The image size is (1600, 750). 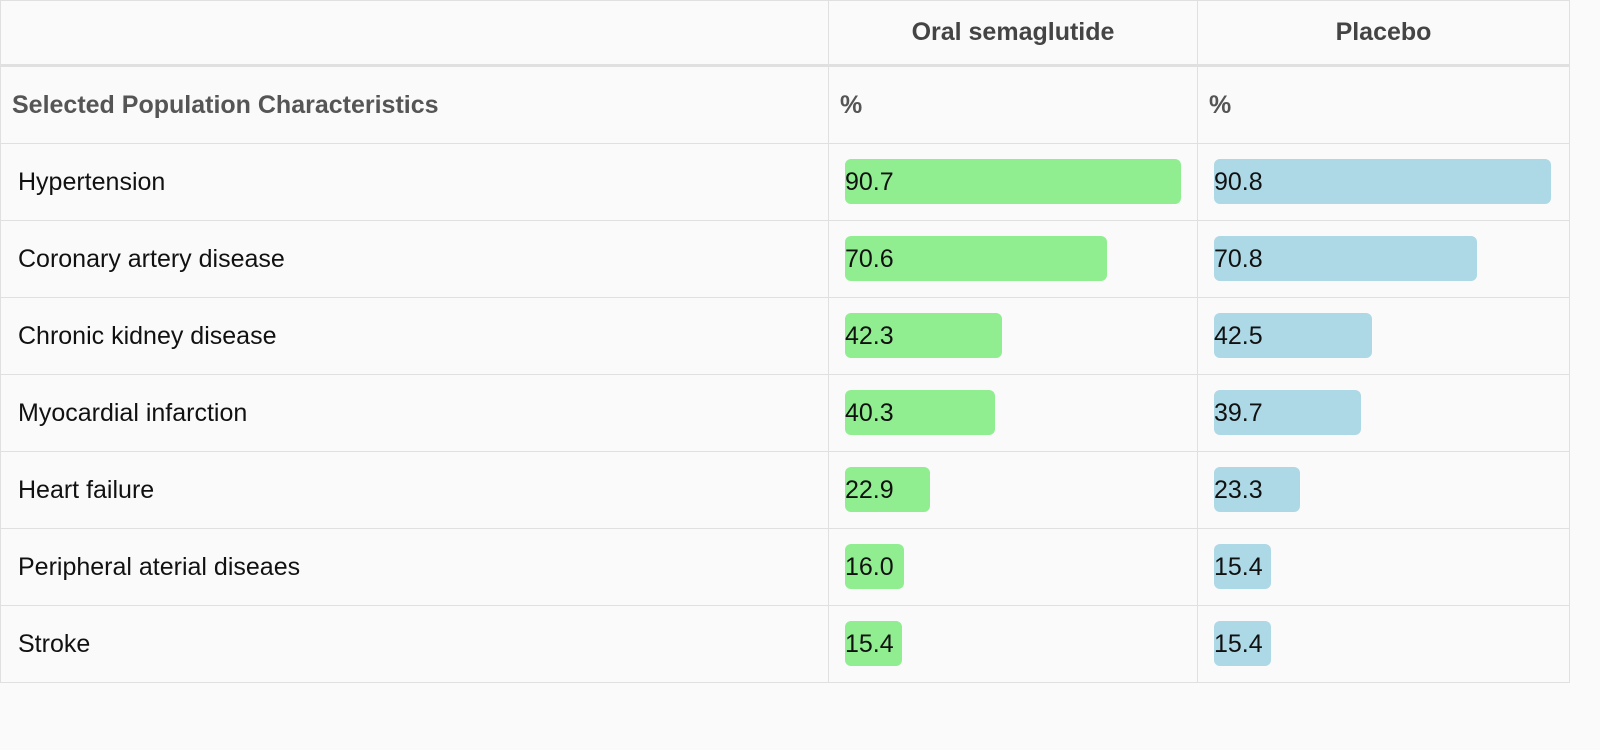 I want to click on value-label: 16.0, so click(x=869, y=567).